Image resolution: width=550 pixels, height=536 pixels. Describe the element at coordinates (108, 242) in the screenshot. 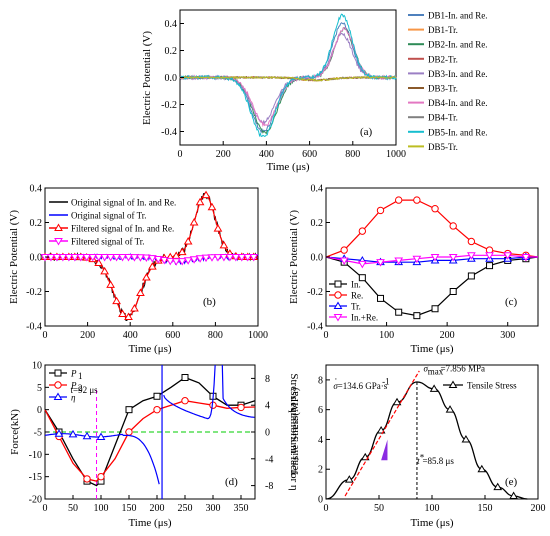

I see `legend-entry: Filtered signal of Tr.` at that location.